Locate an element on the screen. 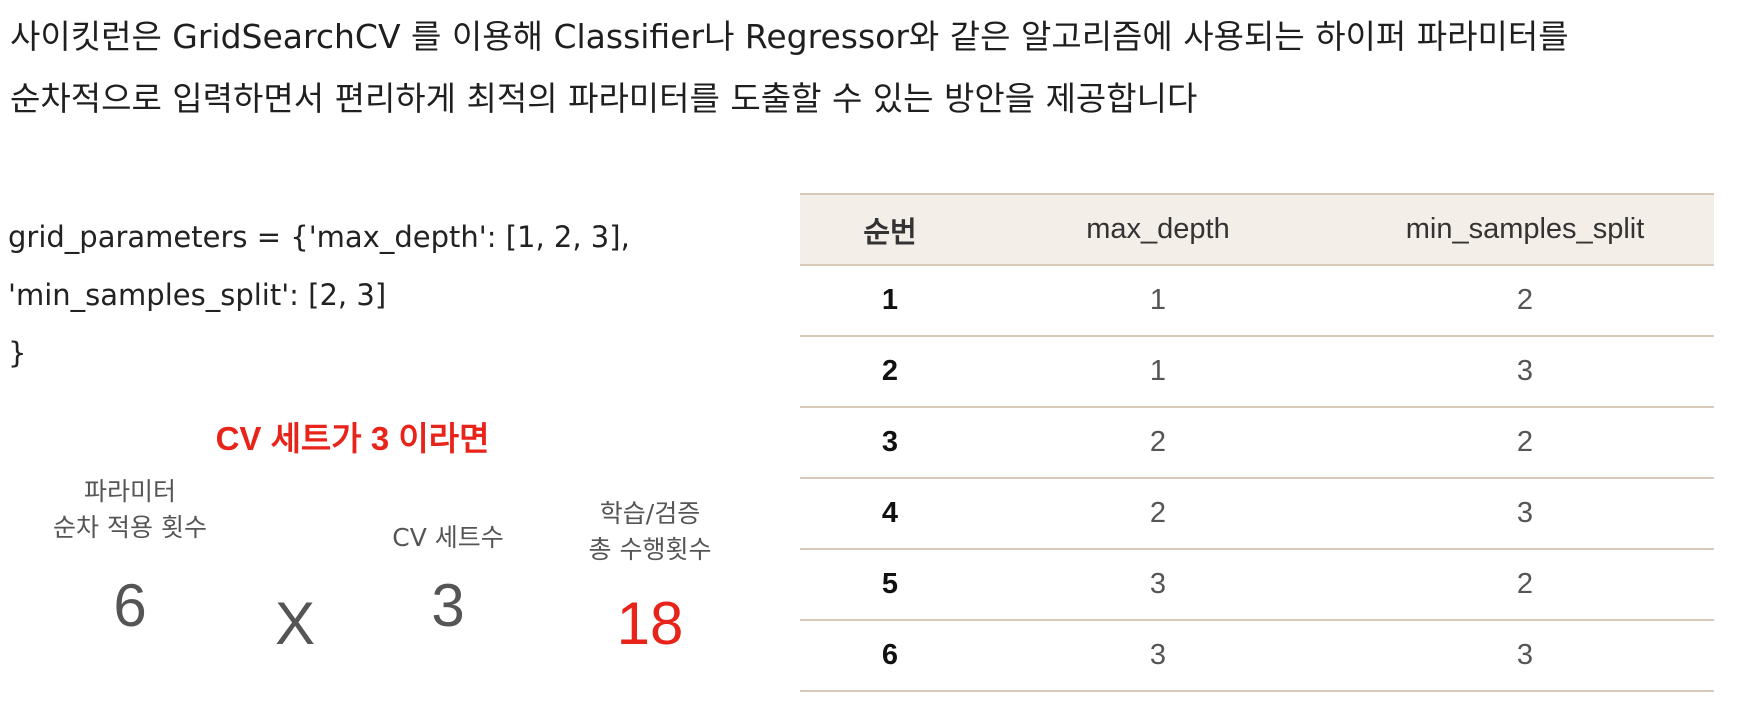 The image size is (1752, 711). param-count-value: 6 is located at coordinates (130, 605).